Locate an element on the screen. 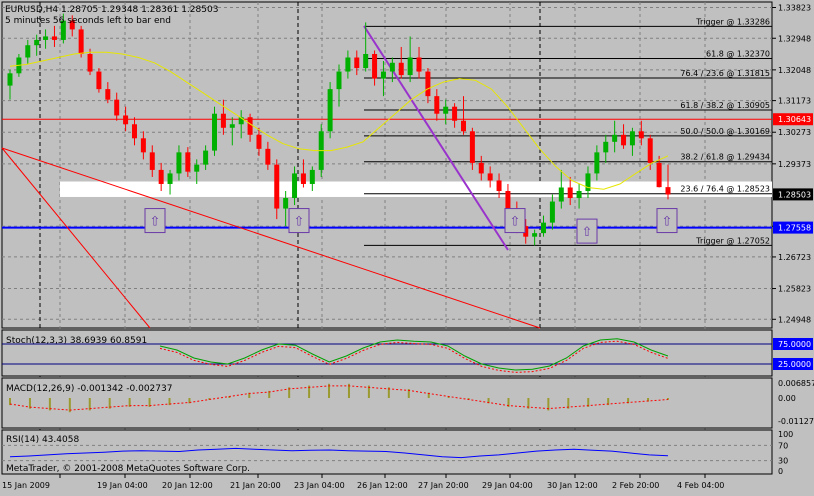 Image resolution: width=814 pixels, height=496 pixels. price-tick-label: 1.25823 is located at coordinates (794, 289).